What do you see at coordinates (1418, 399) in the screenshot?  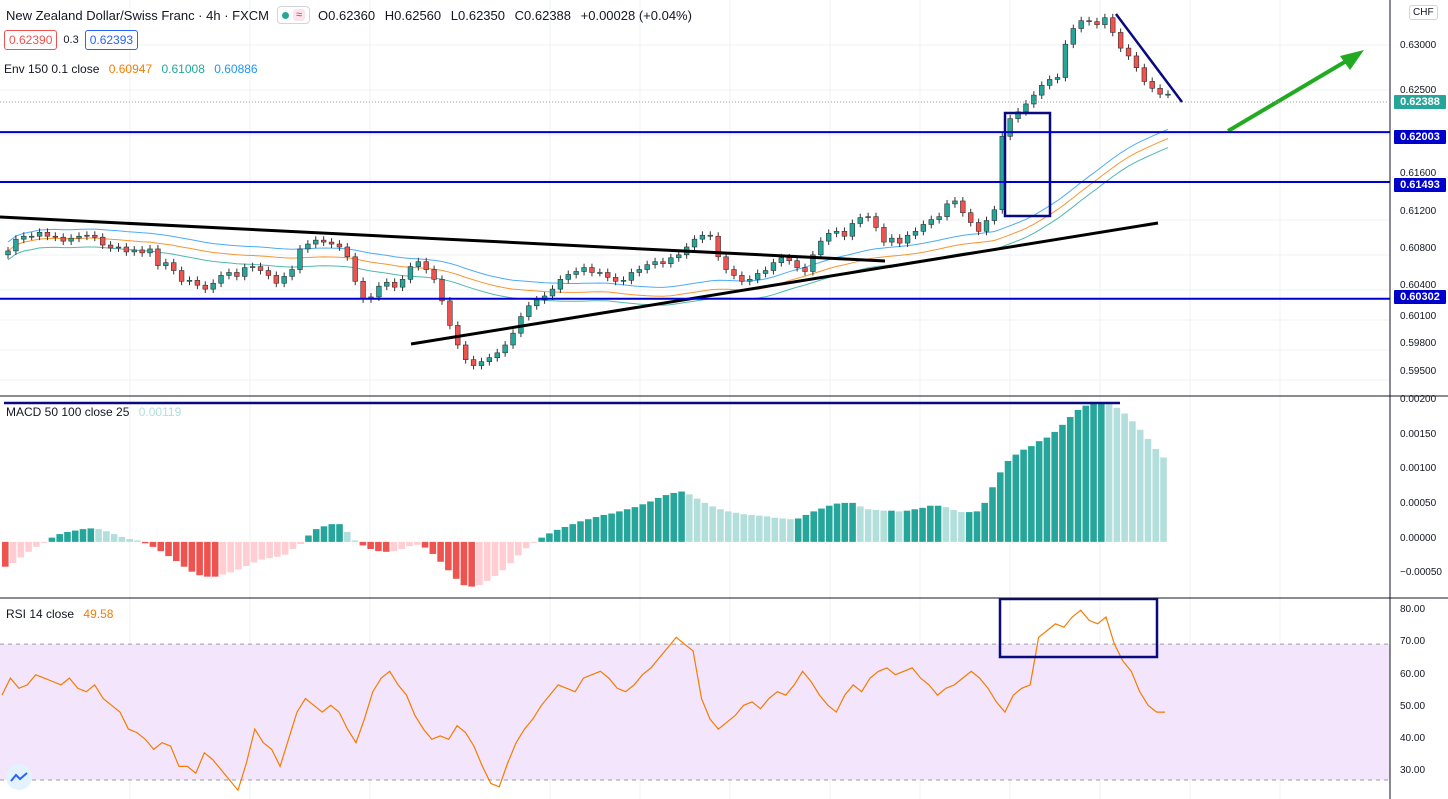 I see `macd-tick: 0.00200` at bounding box center [1418, 399].